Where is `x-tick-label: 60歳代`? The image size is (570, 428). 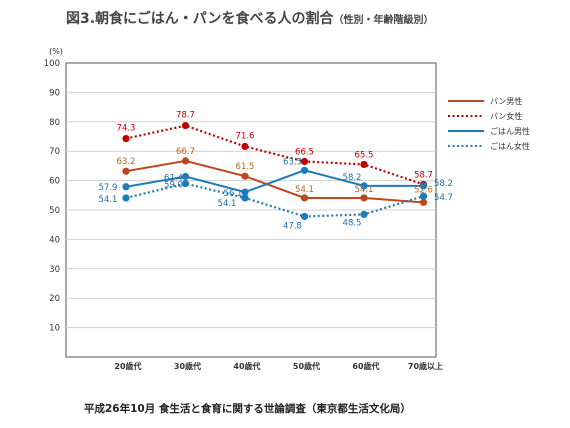
x-tick-label: 60歳代 is located at coordinates (365, 366).